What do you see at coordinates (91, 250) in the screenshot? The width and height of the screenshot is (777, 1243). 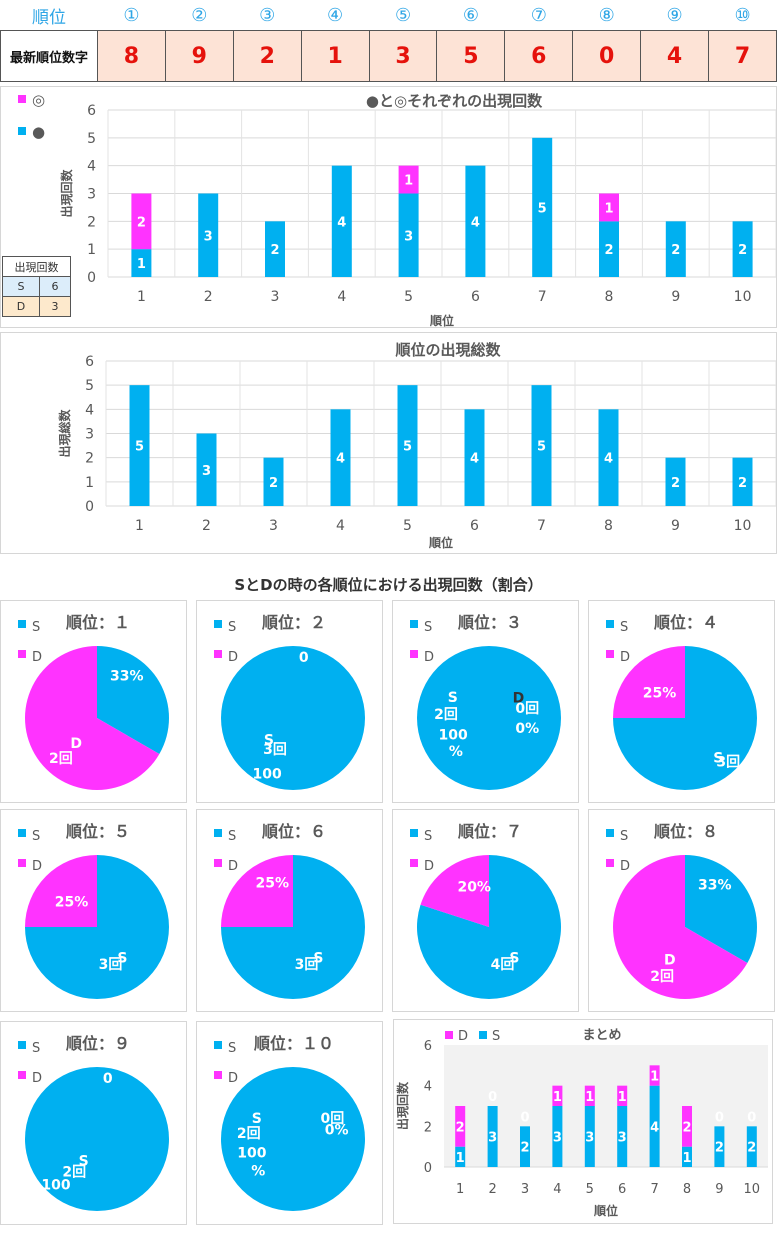 I see `y-tick-label: 1` at bounding box center [91, 250].